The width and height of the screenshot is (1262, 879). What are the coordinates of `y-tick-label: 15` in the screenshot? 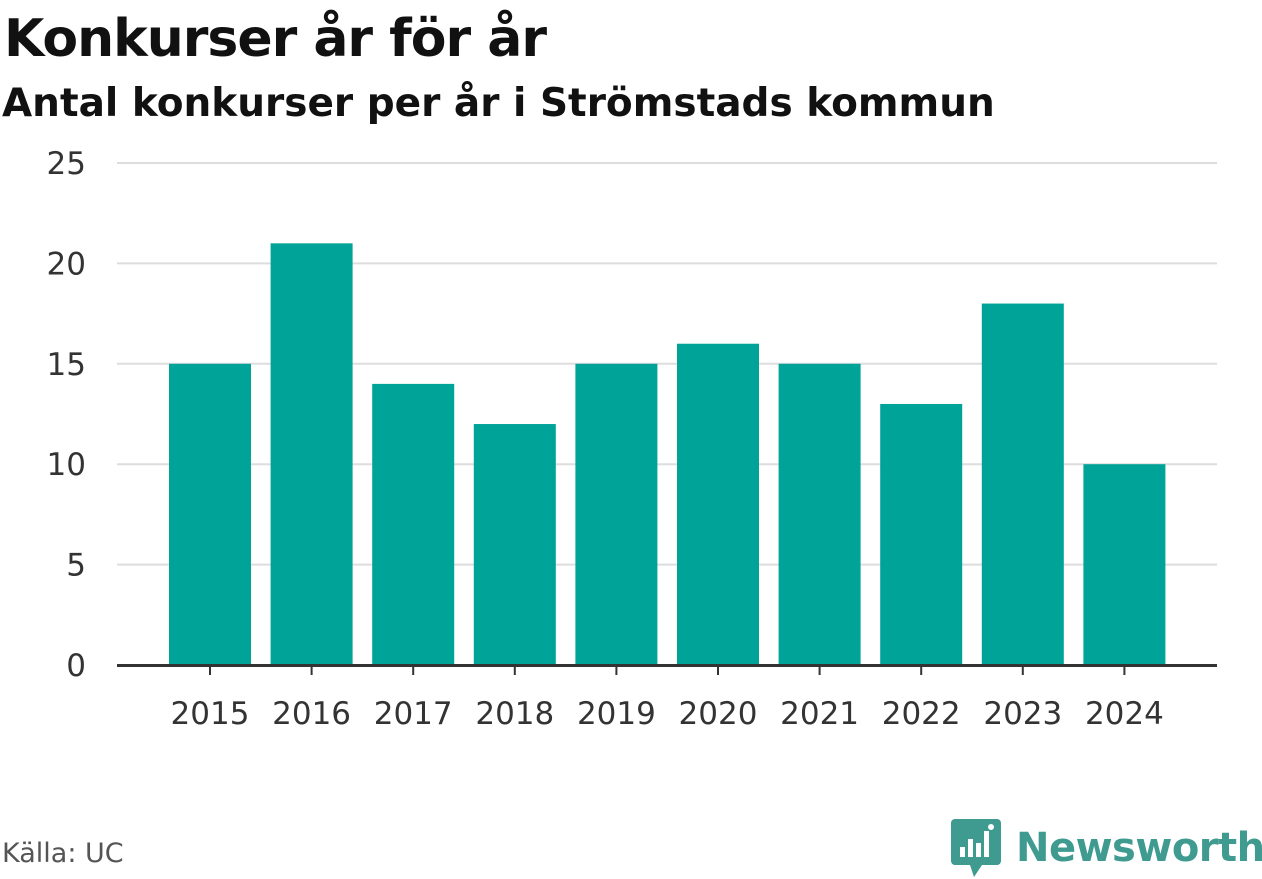 It's located at (66, 365).